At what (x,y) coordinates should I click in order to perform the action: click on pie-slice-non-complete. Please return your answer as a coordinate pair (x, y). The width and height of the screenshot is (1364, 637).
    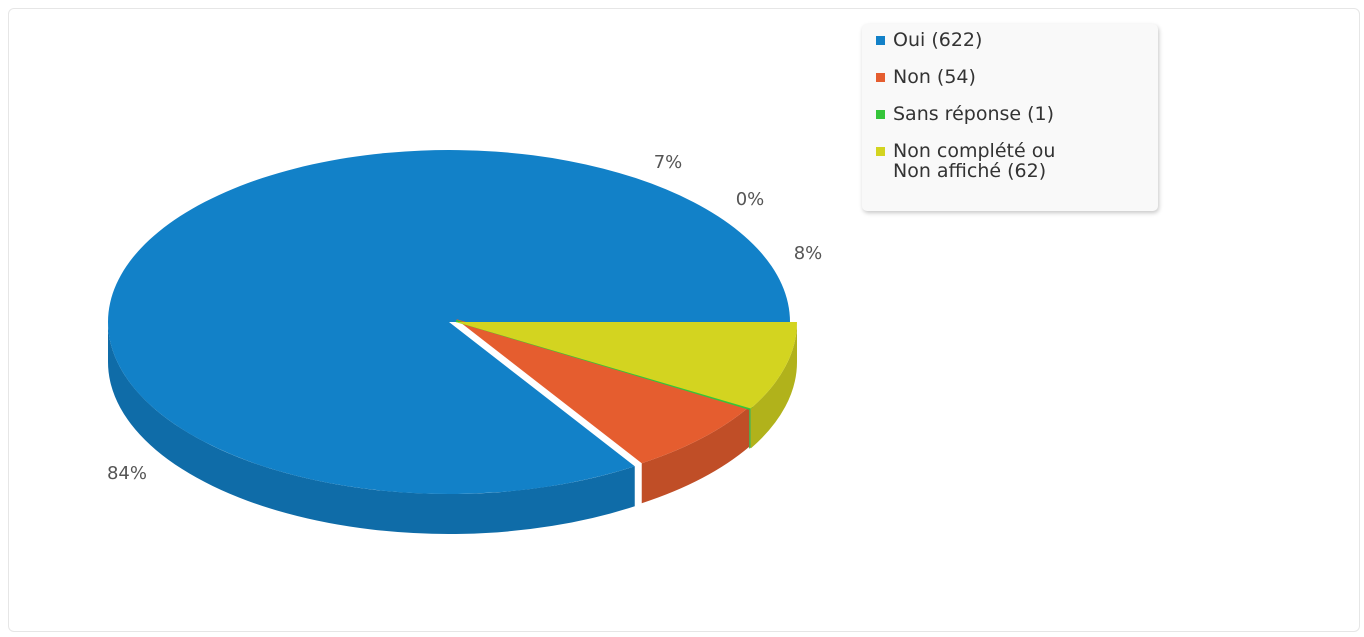
    Looking at the image, I should click on (626, 365).